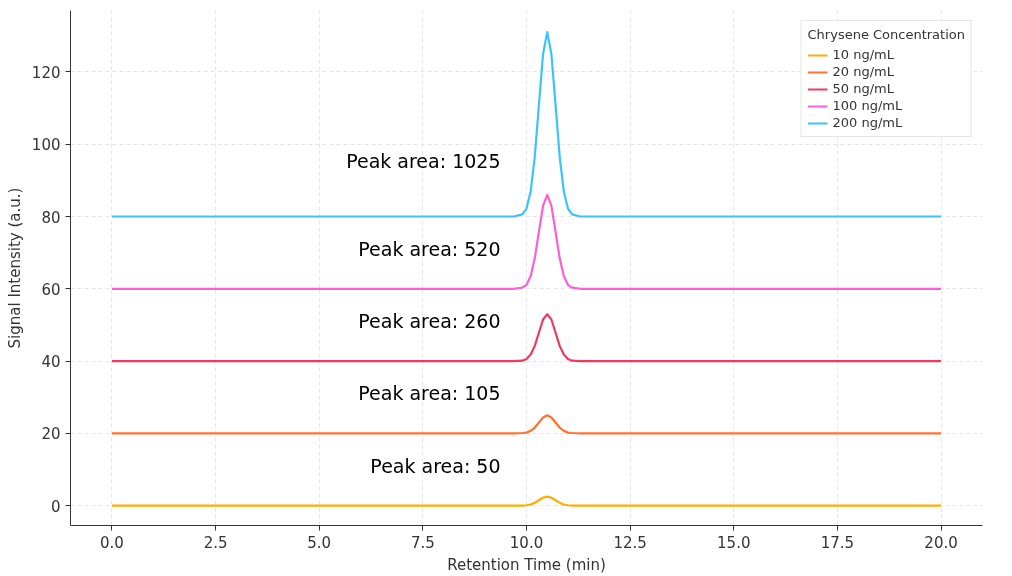 This screenshot has height=576, width=1012. What do you see at coordinates (51, 362) in the screenshot?
I see `y-tick-label: 40` at bounding box center [51, 362].